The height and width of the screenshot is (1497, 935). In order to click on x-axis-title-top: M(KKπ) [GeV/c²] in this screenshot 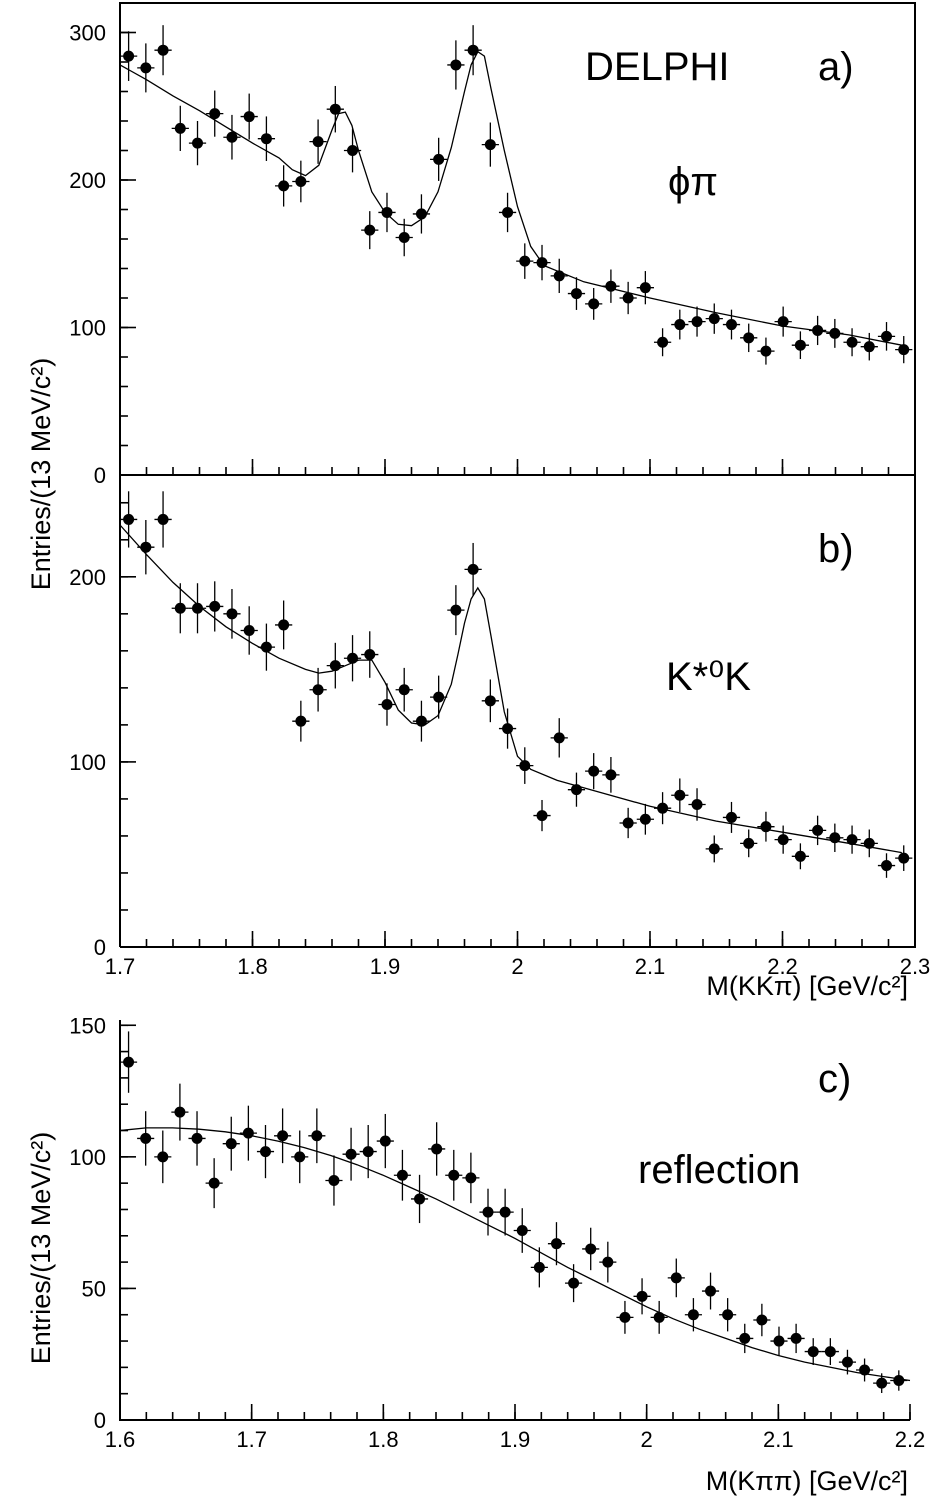, I will do `click(807, 986)`.